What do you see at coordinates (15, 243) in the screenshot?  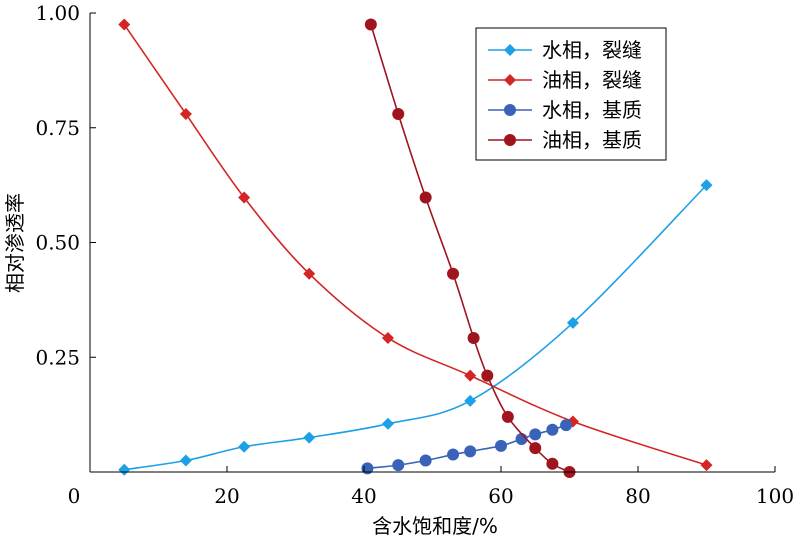 I see `y-axis-title: 相对渗透率` at bounding box center [15, 243].